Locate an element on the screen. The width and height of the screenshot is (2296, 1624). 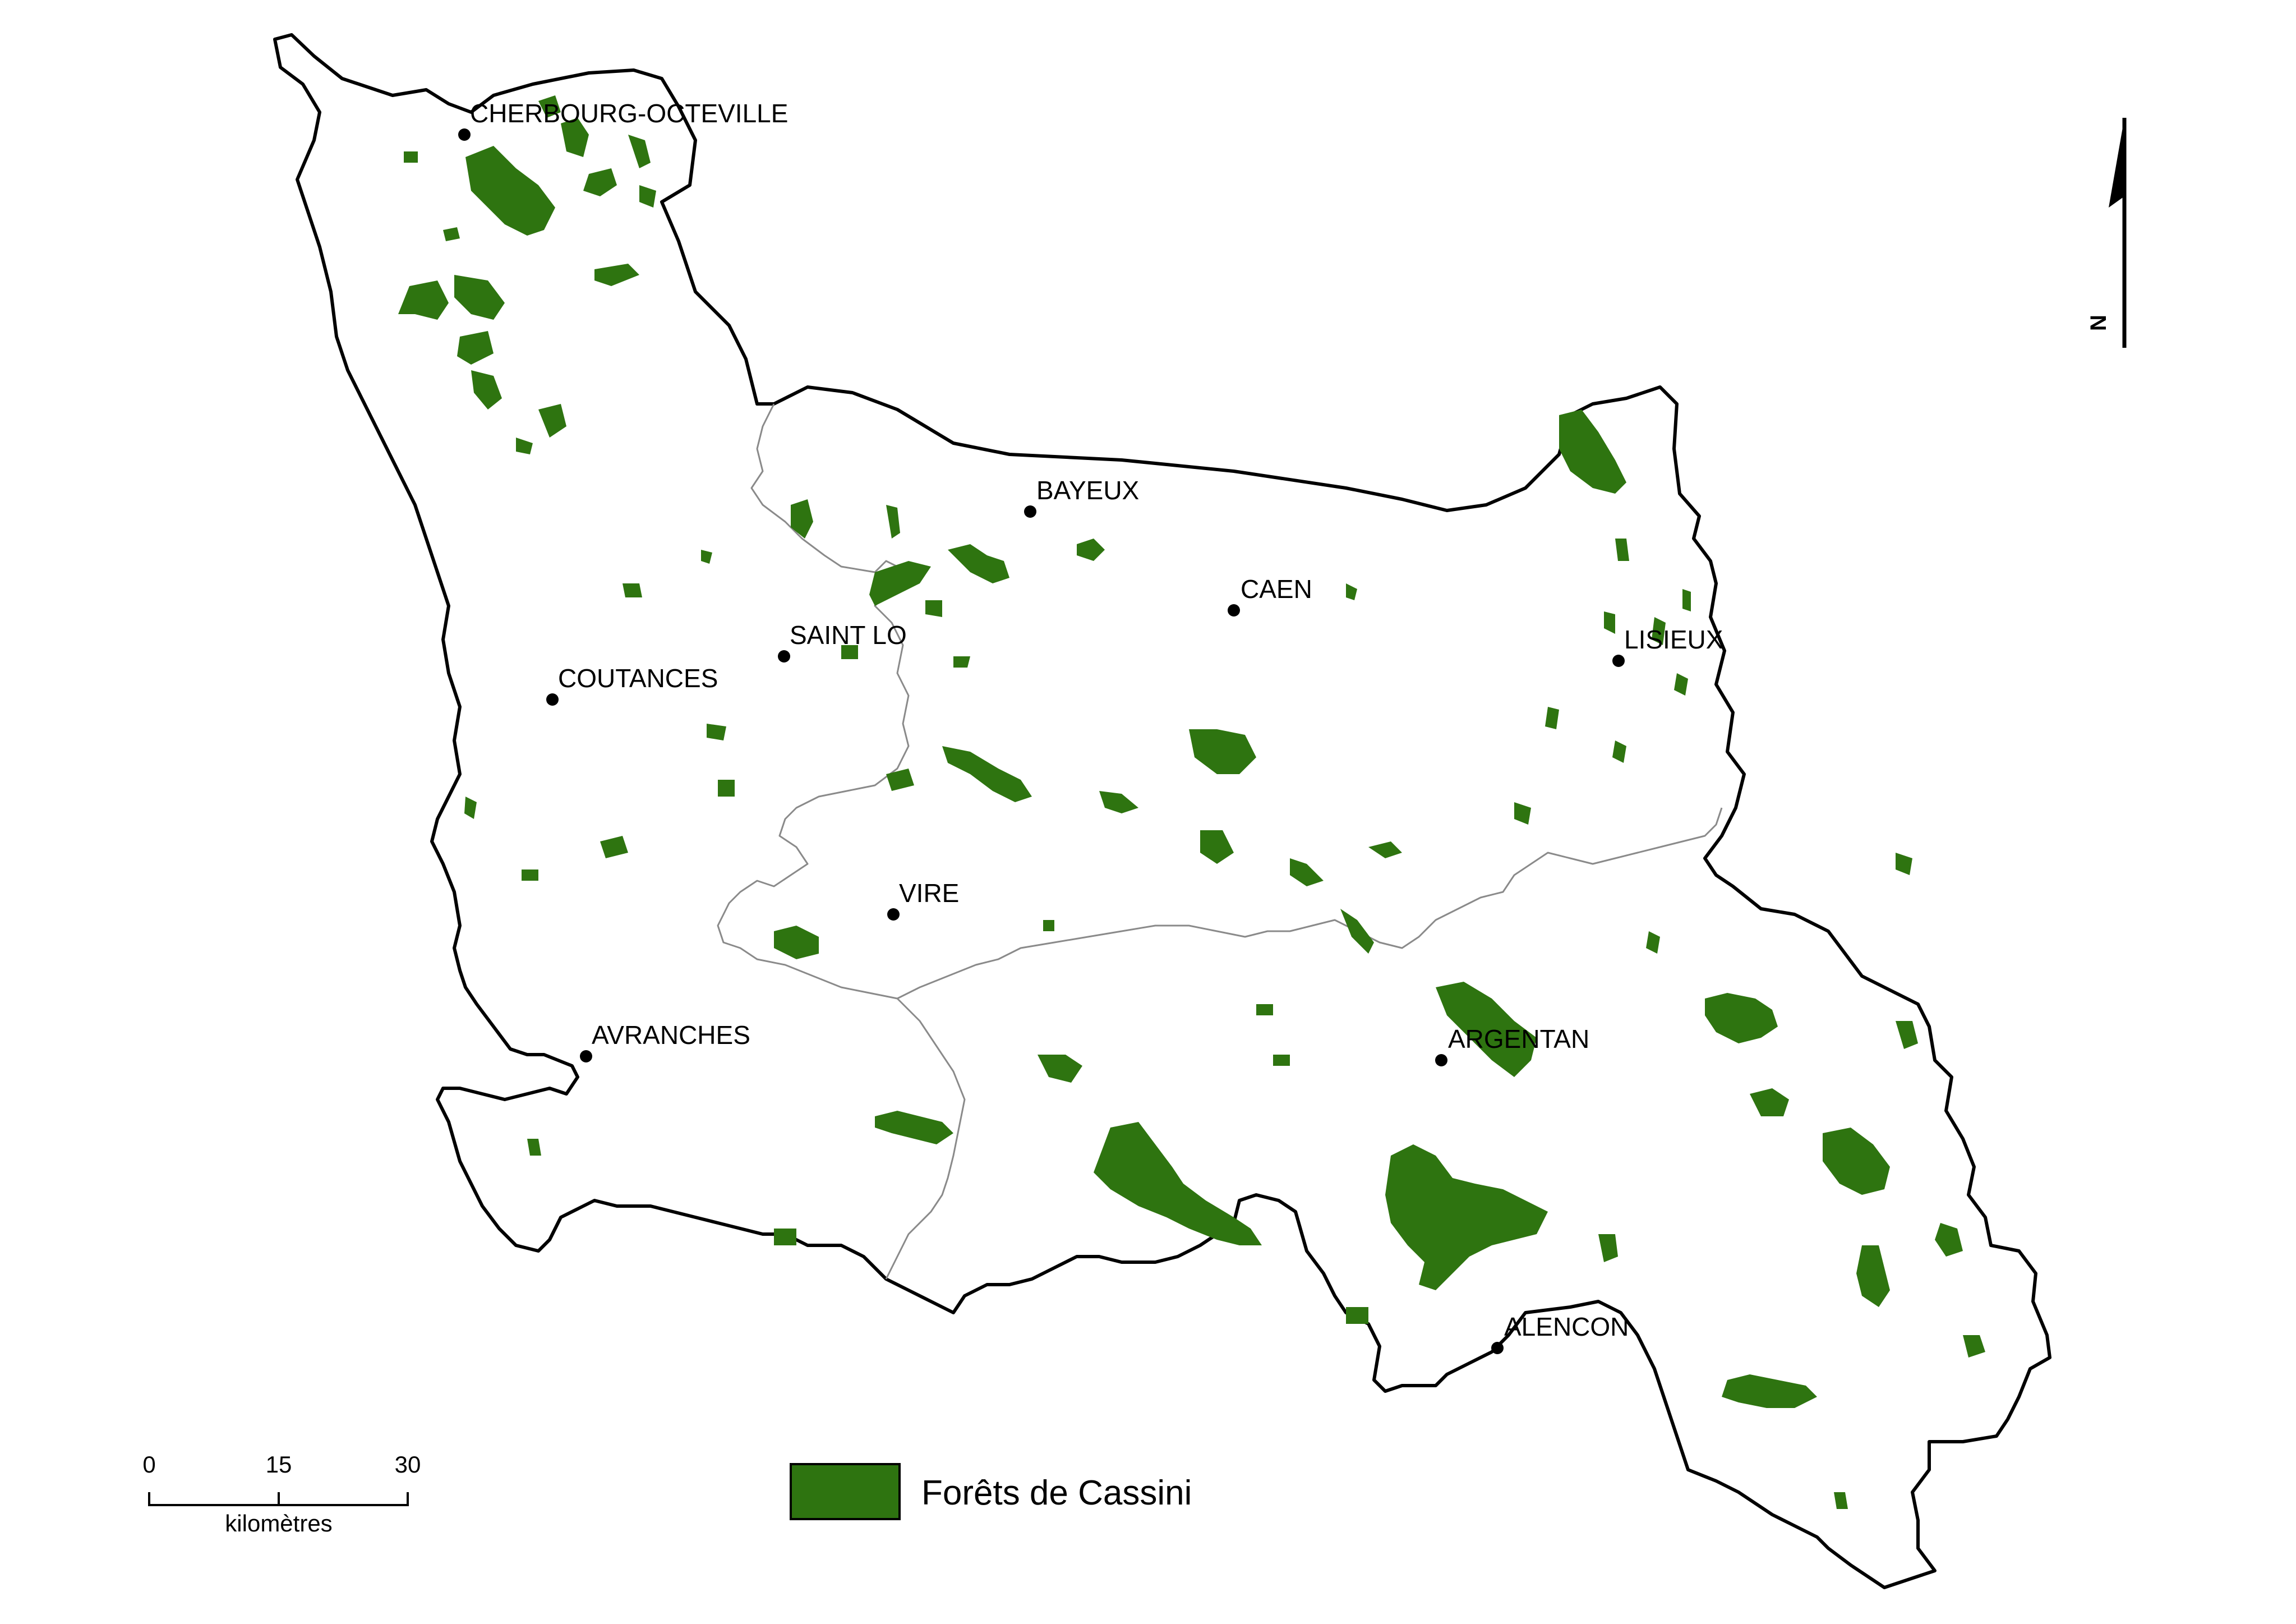
department-border-calvados-orne is located at coordinates (1310, 904).